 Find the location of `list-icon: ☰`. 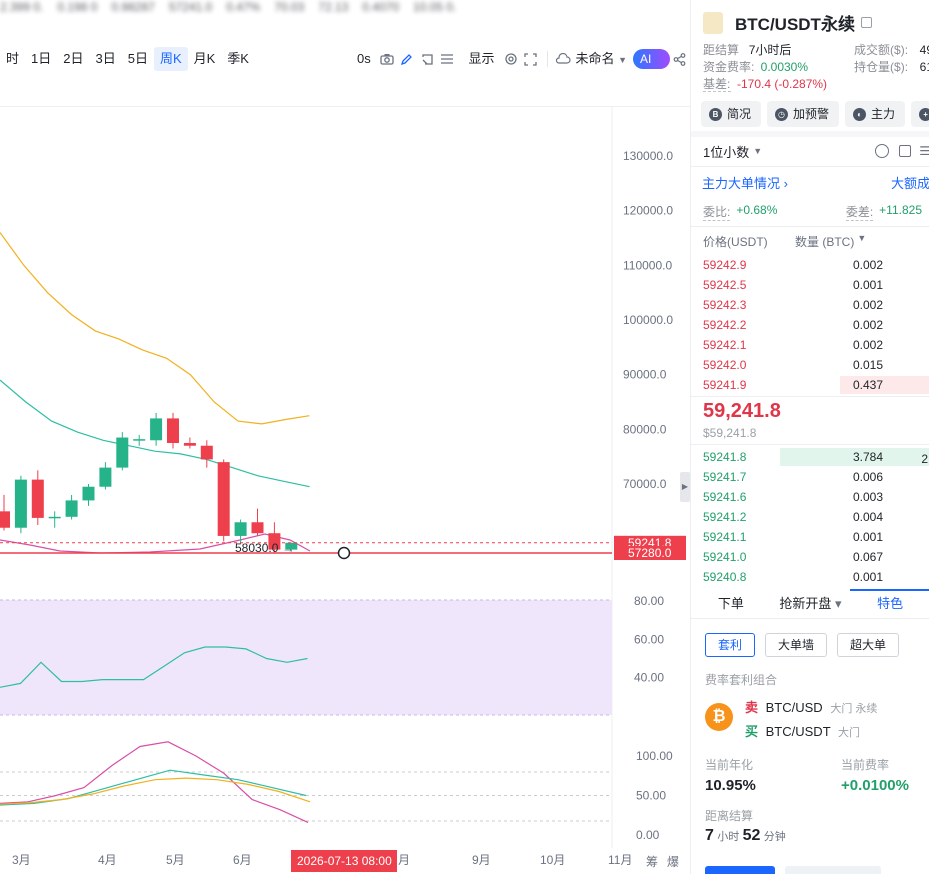

list-icon: ☰ is located at coordinates (924, 151).